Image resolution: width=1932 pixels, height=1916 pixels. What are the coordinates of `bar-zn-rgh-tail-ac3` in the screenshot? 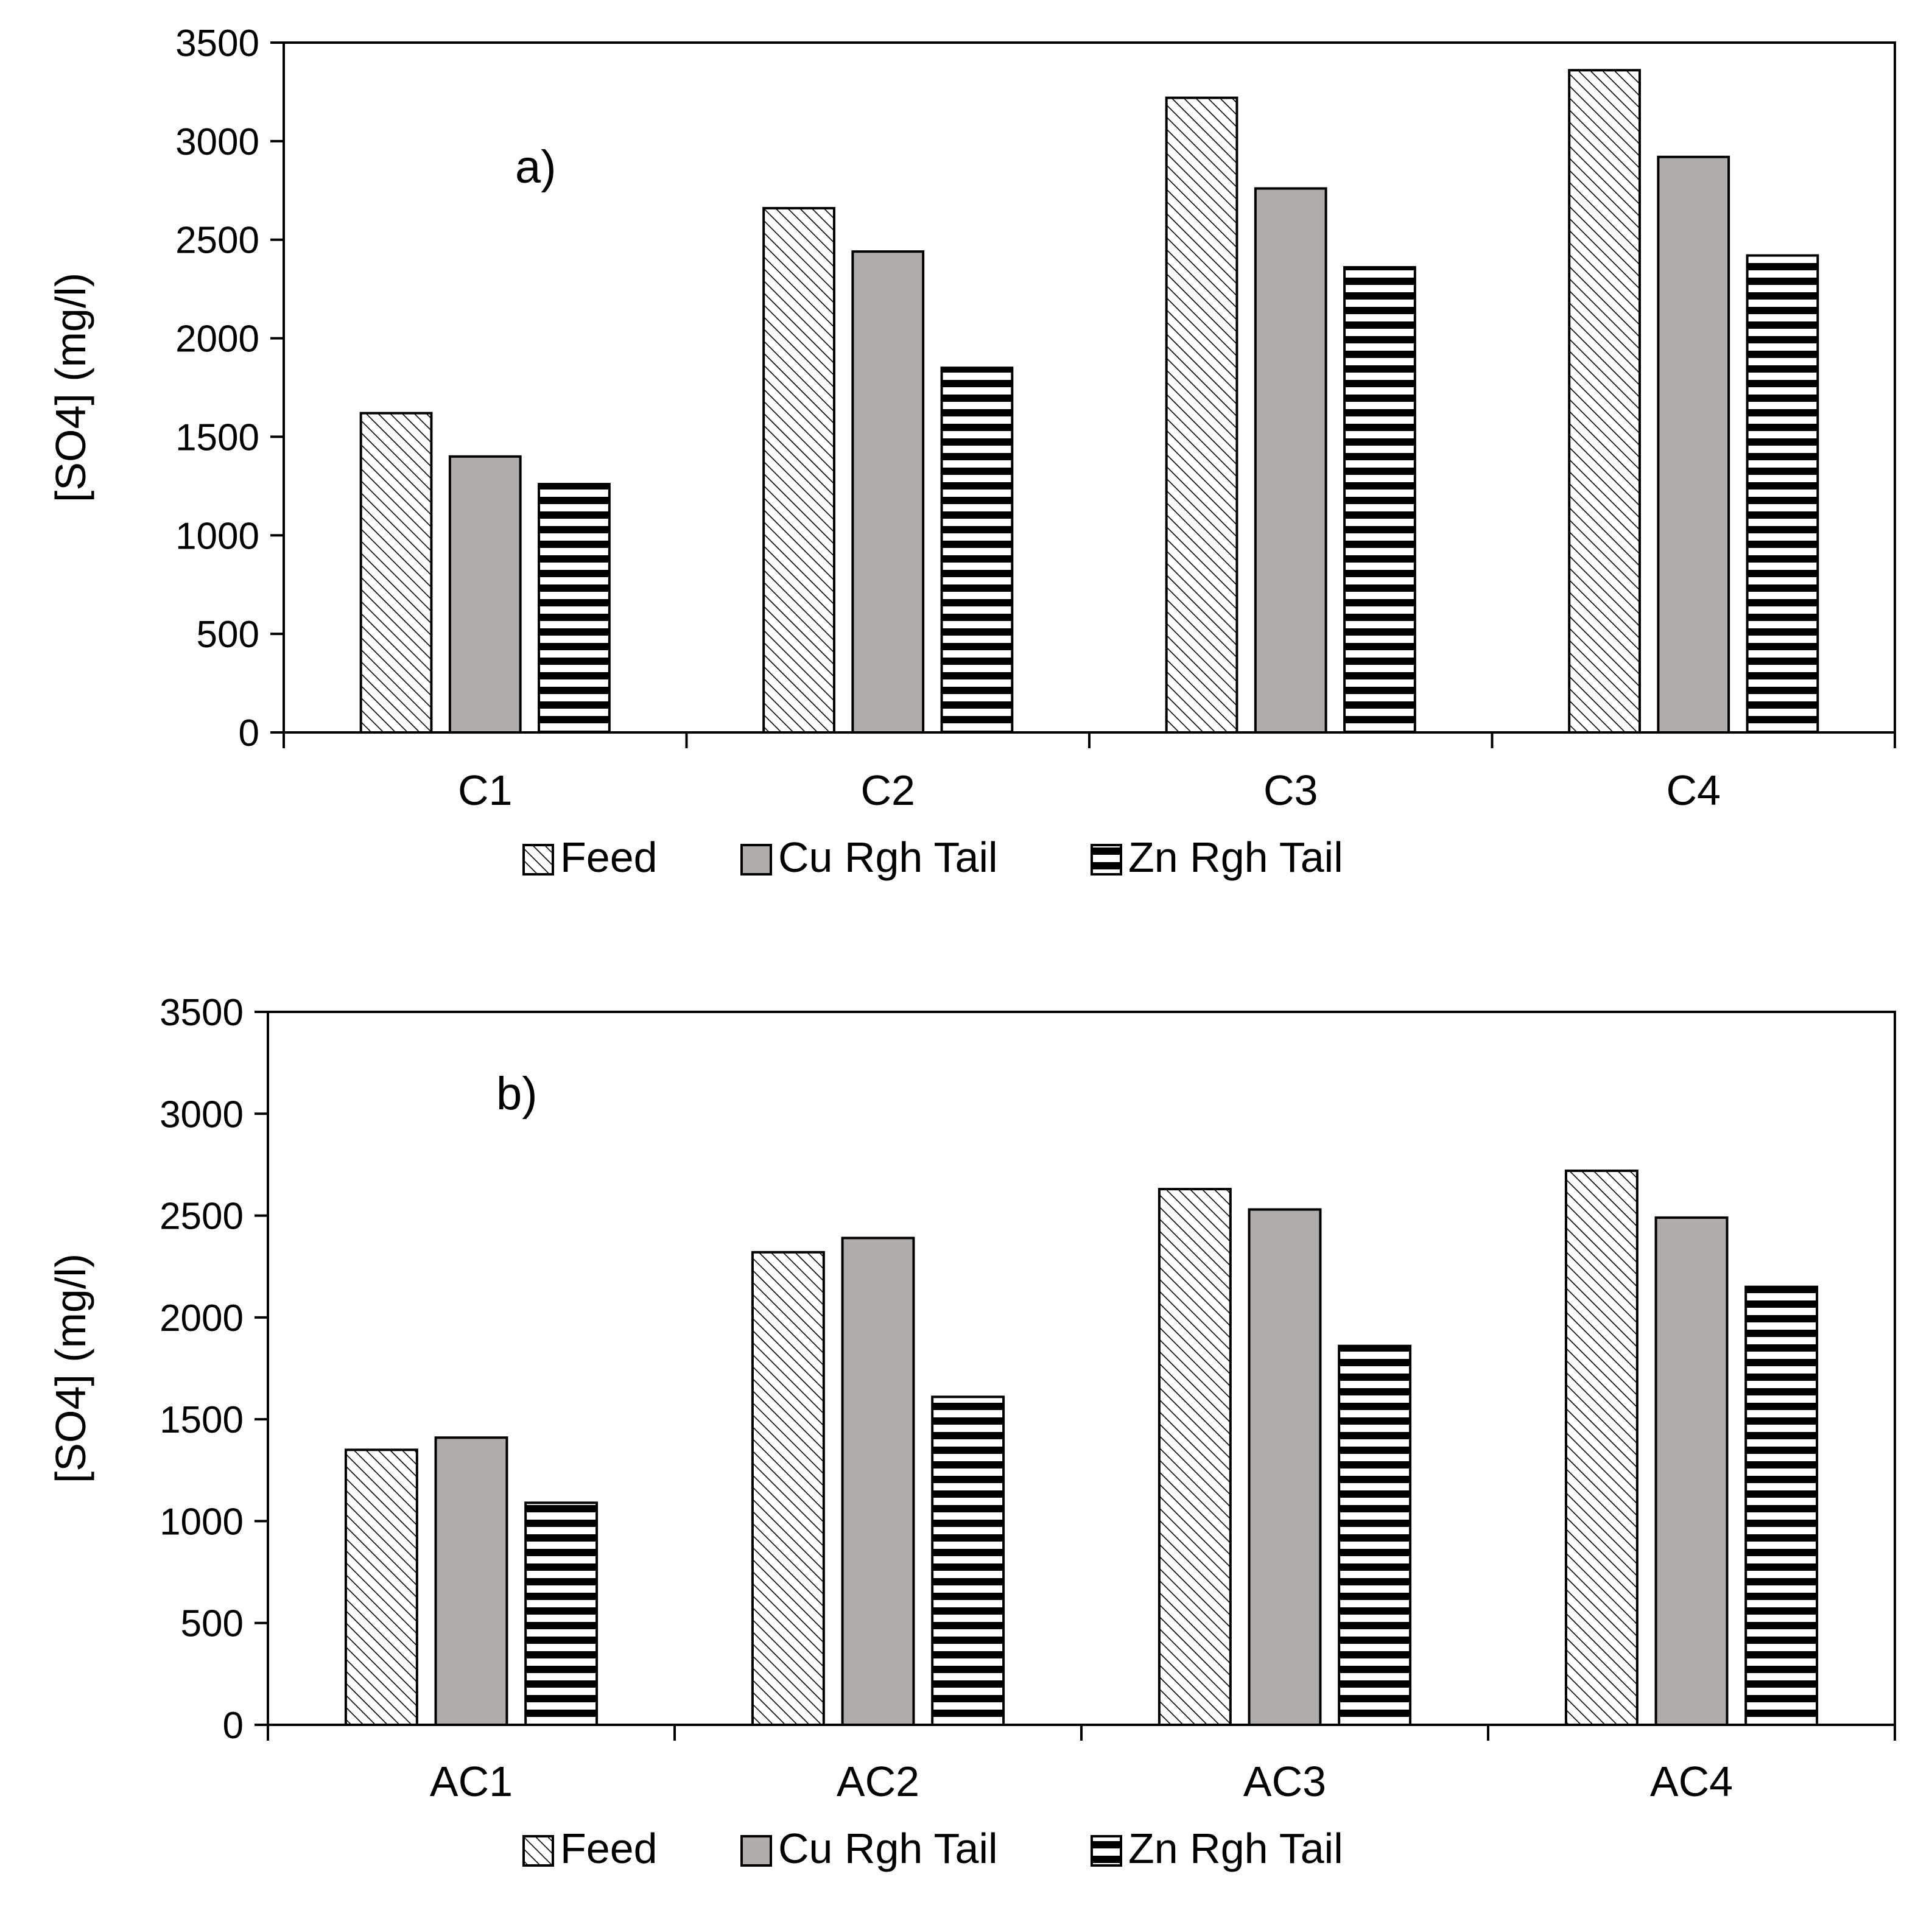 It's located at (1375, 1535).